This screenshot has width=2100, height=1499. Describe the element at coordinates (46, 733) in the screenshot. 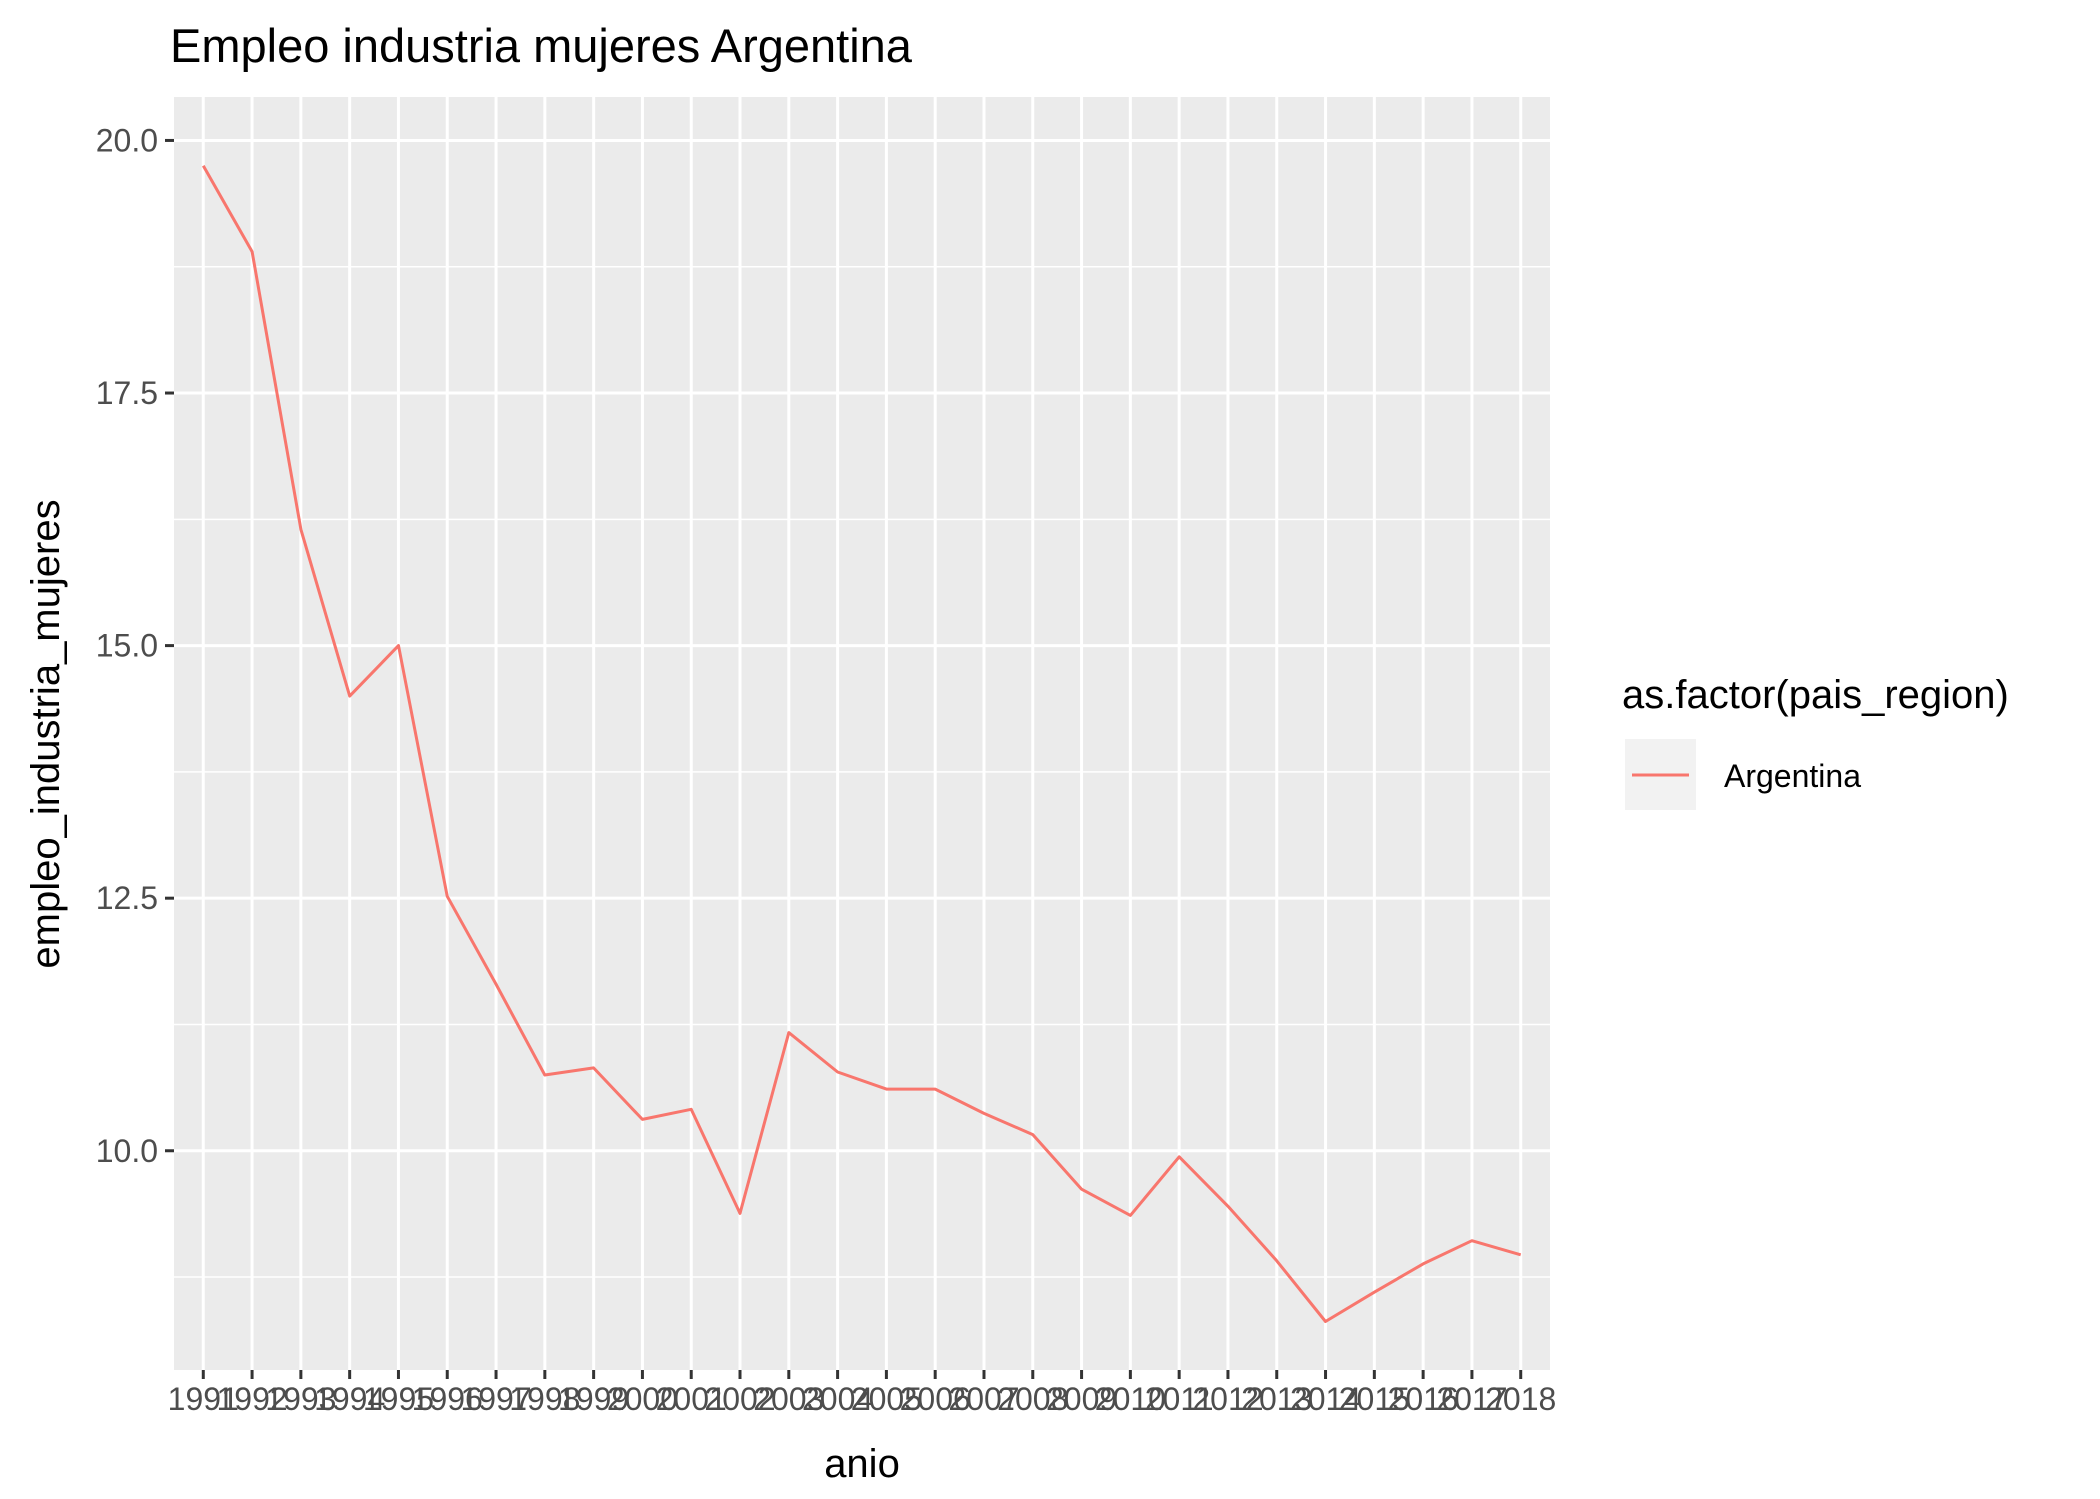

I see `y-axis-title: empleo_industria_mujeres` at that location.